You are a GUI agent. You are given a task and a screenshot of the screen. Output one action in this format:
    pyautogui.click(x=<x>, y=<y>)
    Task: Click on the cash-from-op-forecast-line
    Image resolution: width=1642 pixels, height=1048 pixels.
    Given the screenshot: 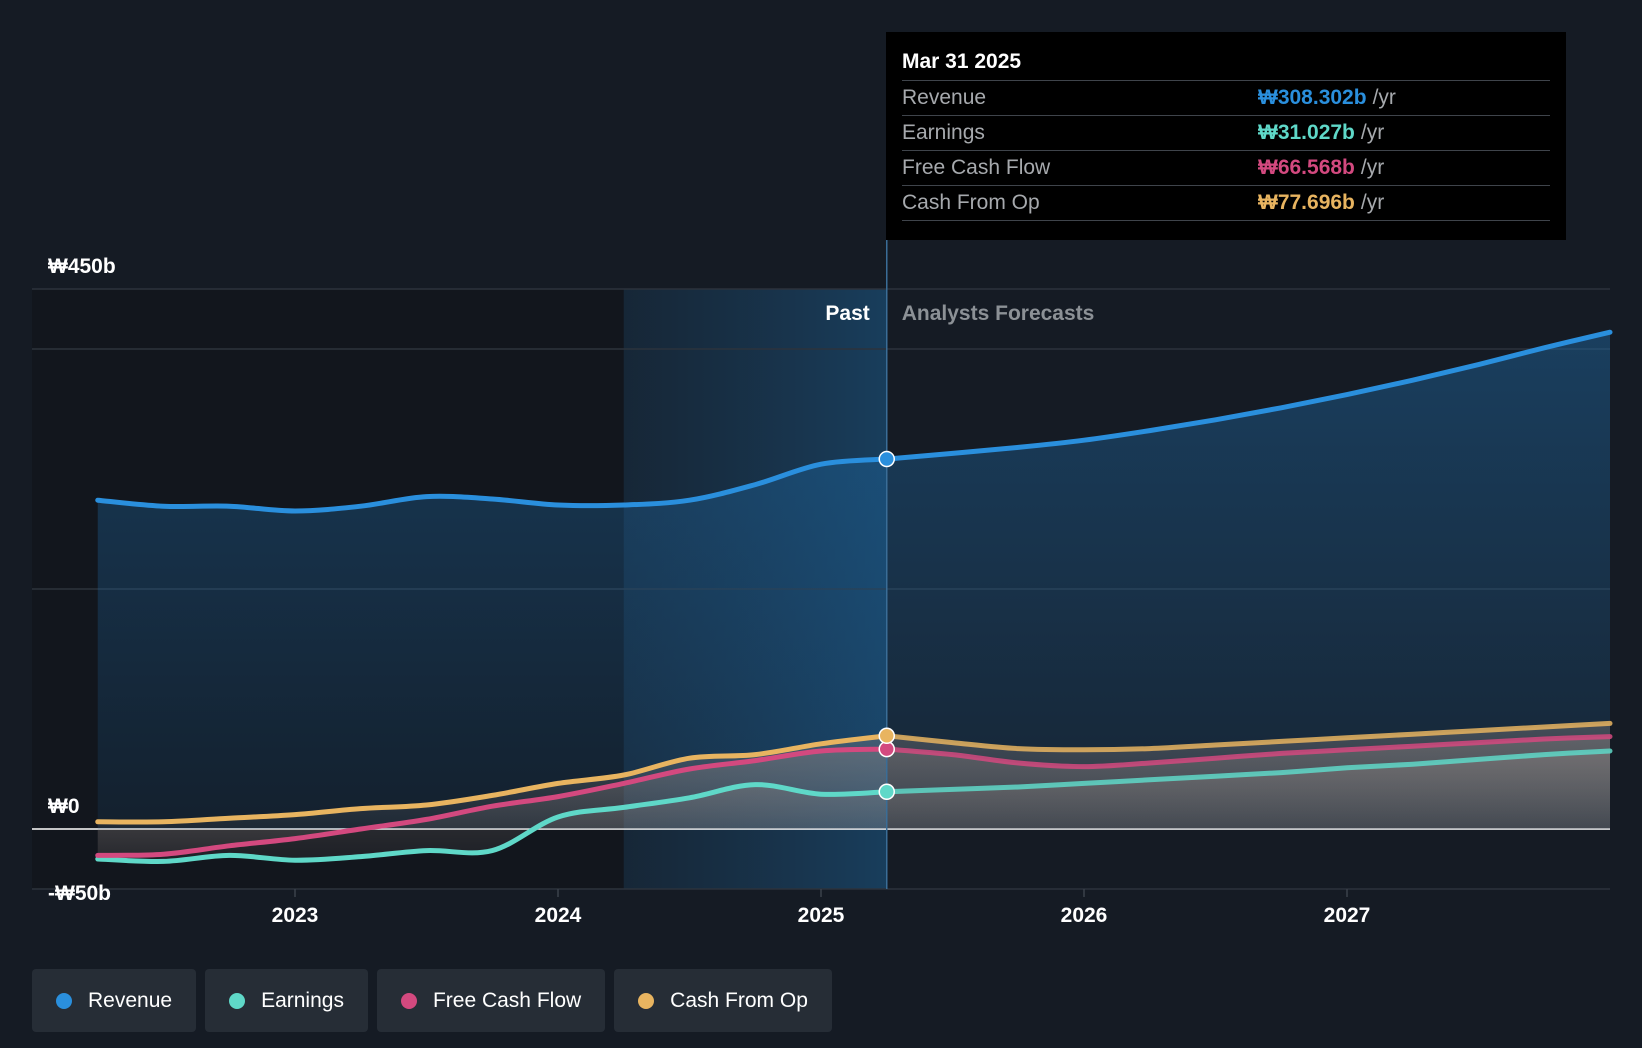 What is the action you would take?
    pyautogui.click(x=1248, y=736)
    